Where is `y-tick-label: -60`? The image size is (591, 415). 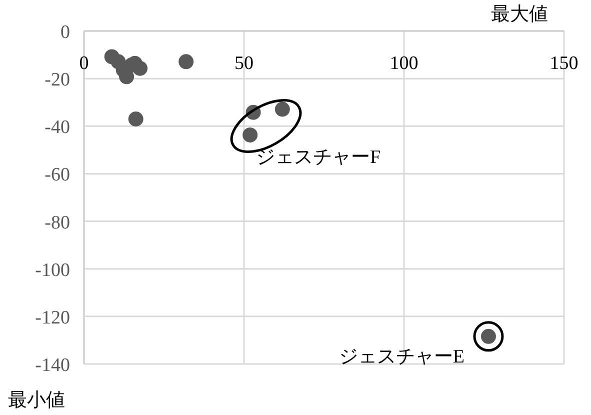
y-tick-label: -60 is located at coordinates (57, 175).